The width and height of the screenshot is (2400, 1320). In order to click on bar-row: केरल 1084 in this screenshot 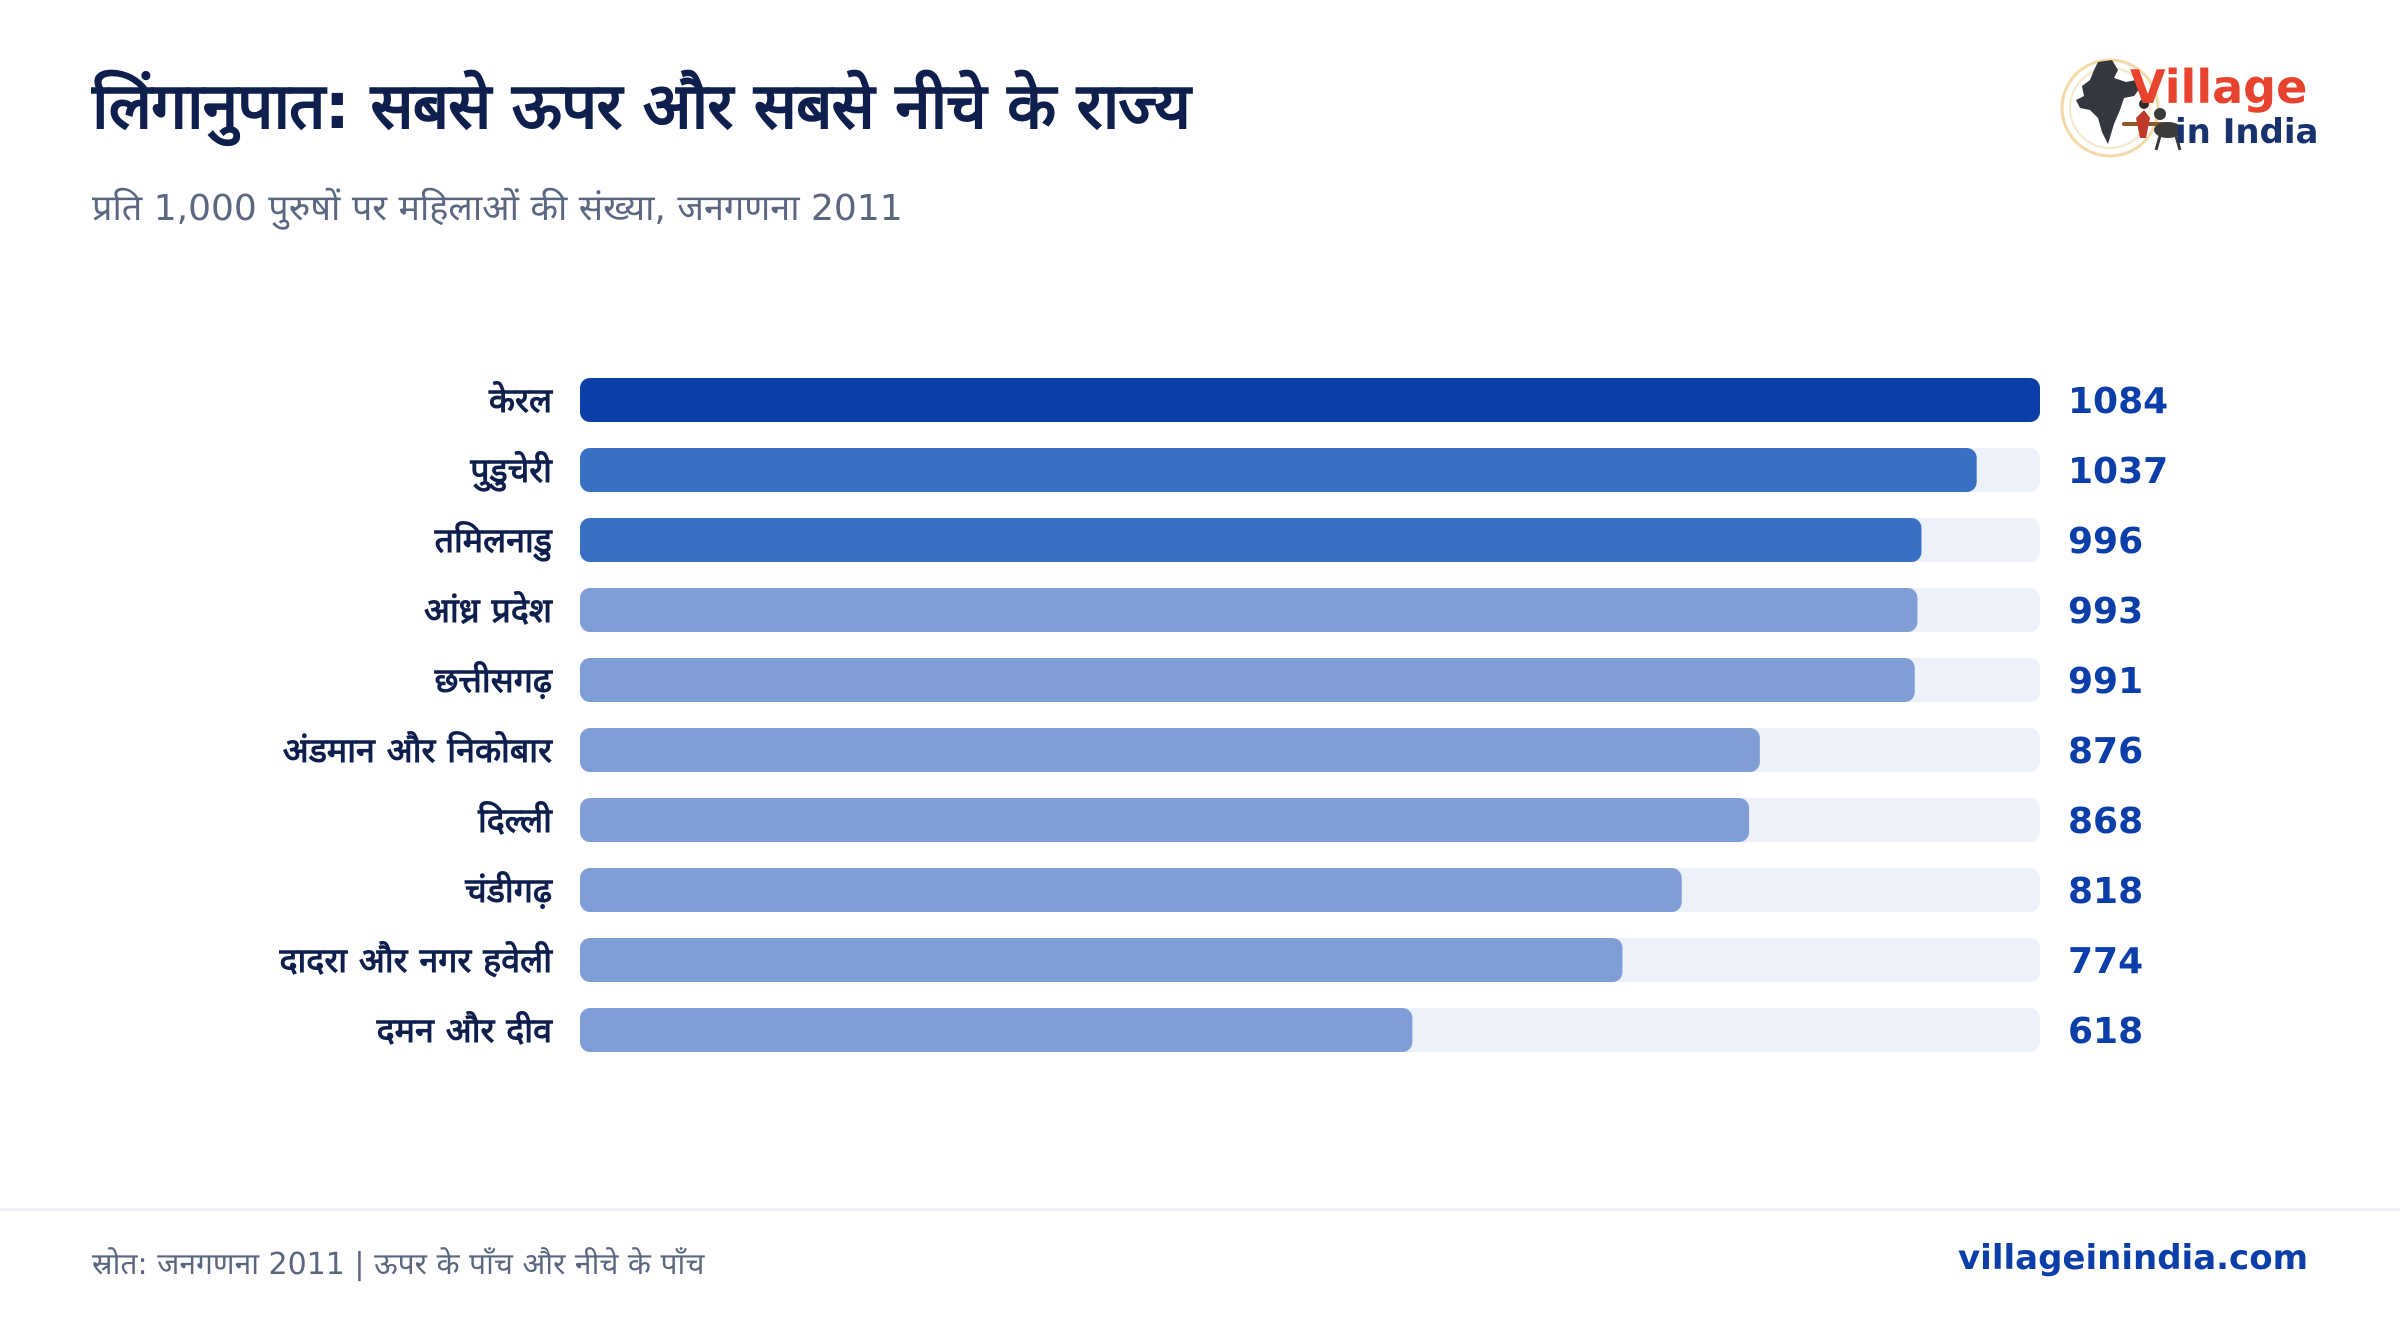, I will do `click(1328, 400)`.